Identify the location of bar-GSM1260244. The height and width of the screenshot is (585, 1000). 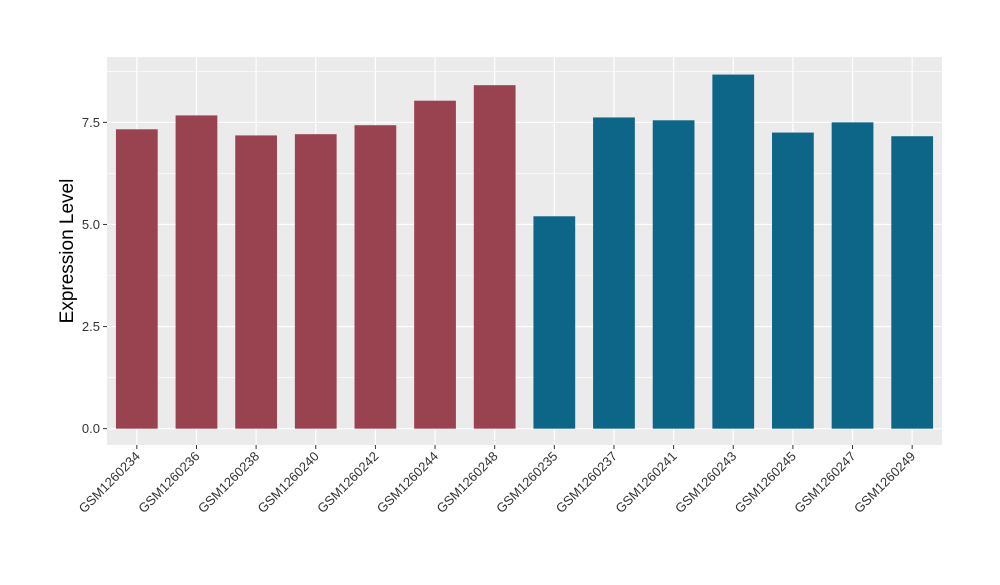
(435, 264).